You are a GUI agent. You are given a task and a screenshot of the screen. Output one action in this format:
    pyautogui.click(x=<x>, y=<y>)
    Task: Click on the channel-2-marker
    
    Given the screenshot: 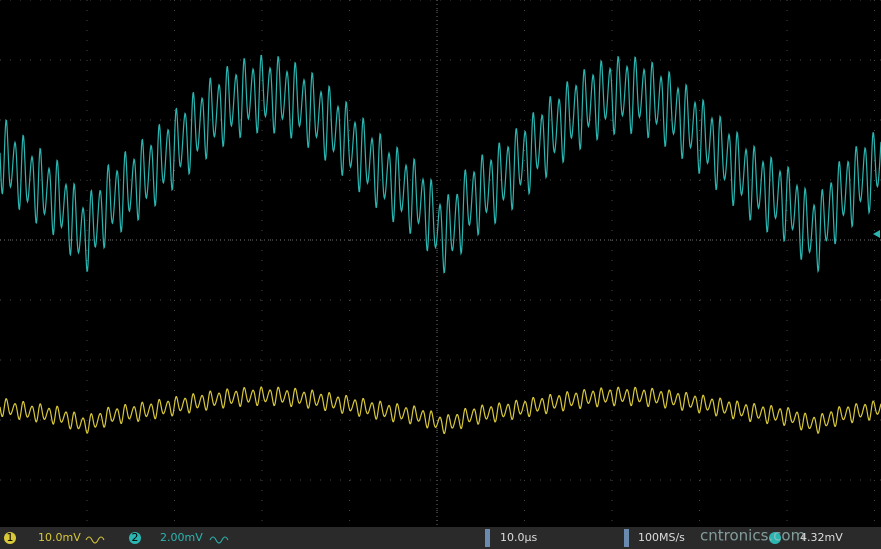 What is the action you would take?
    pyautogui.click(x=876, y=234)
    